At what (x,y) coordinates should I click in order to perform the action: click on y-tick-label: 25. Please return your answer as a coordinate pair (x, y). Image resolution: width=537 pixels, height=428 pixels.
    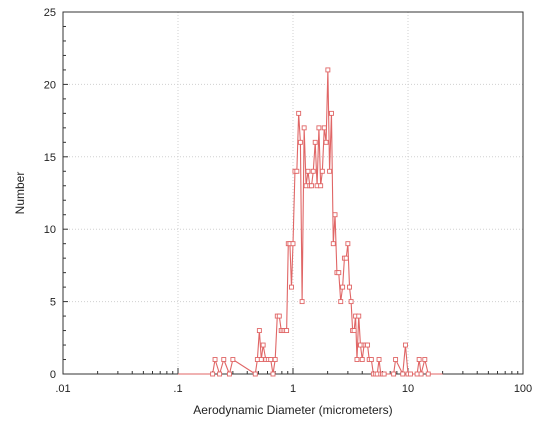
    Looking at the image, I should click on (50, 13).